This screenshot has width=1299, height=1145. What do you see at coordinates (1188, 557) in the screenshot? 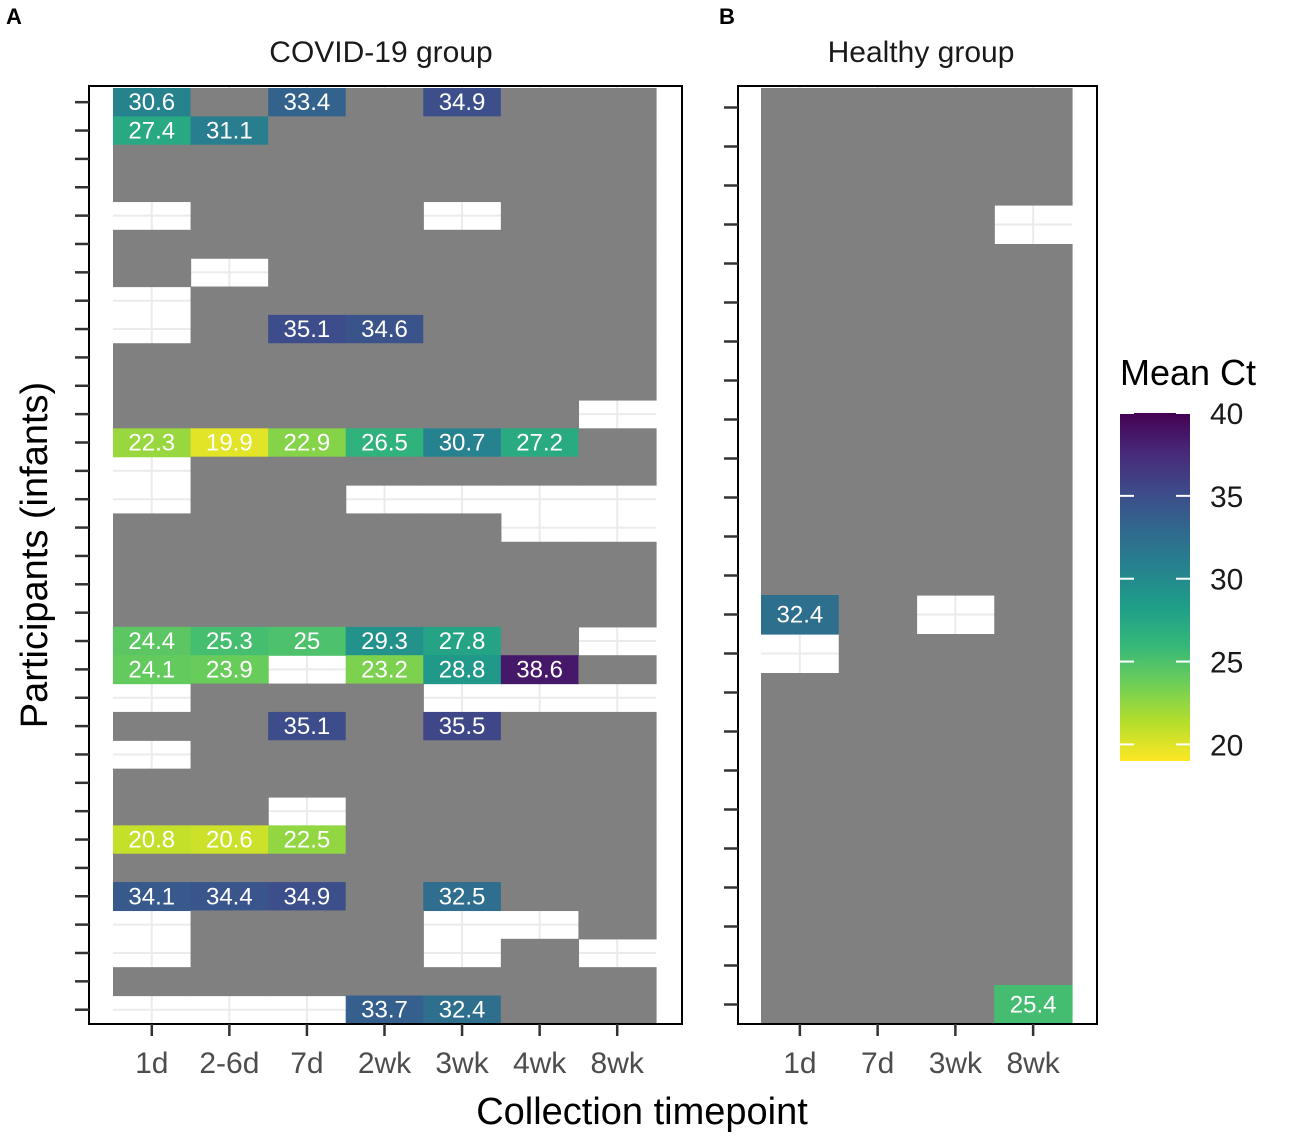
I see `colorbar-legend: Mean Ct 20 25 30 35 40` at bounding box center [1188, 557].